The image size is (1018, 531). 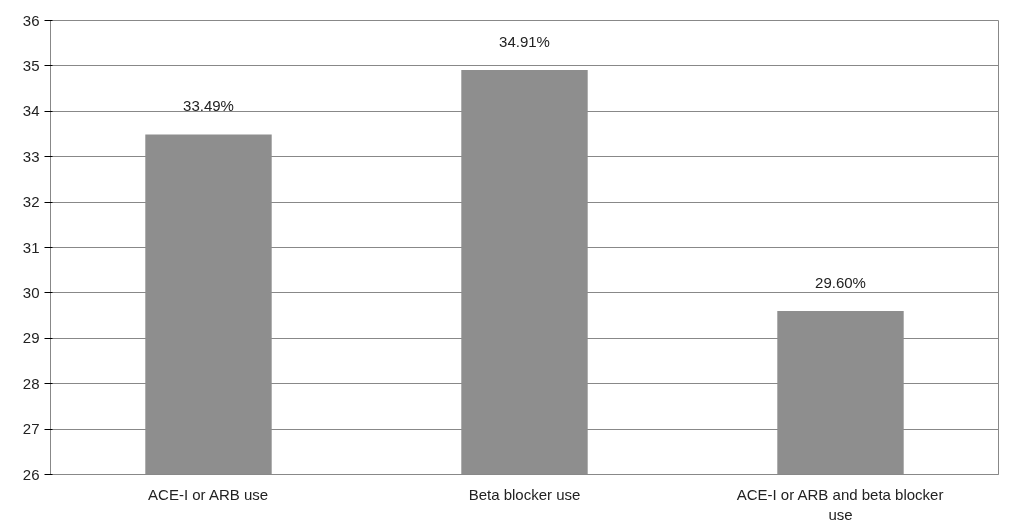 What do you see at coordinates (208, 106) in the screenshot?
I see `data-label: 33.49%` at bounding box center [208, 106].